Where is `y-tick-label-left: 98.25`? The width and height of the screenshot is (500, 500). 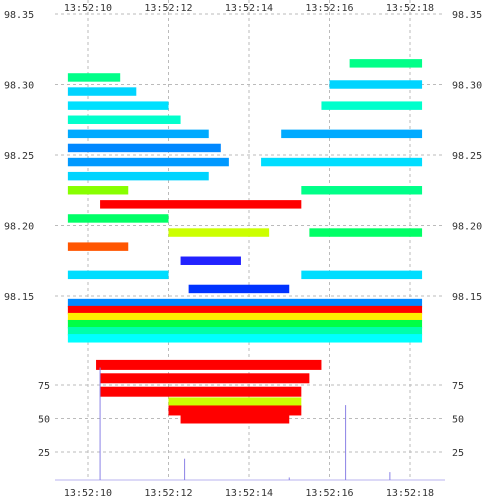
y-tick-label-left: 98.25 is located at coordinates (19, 156).